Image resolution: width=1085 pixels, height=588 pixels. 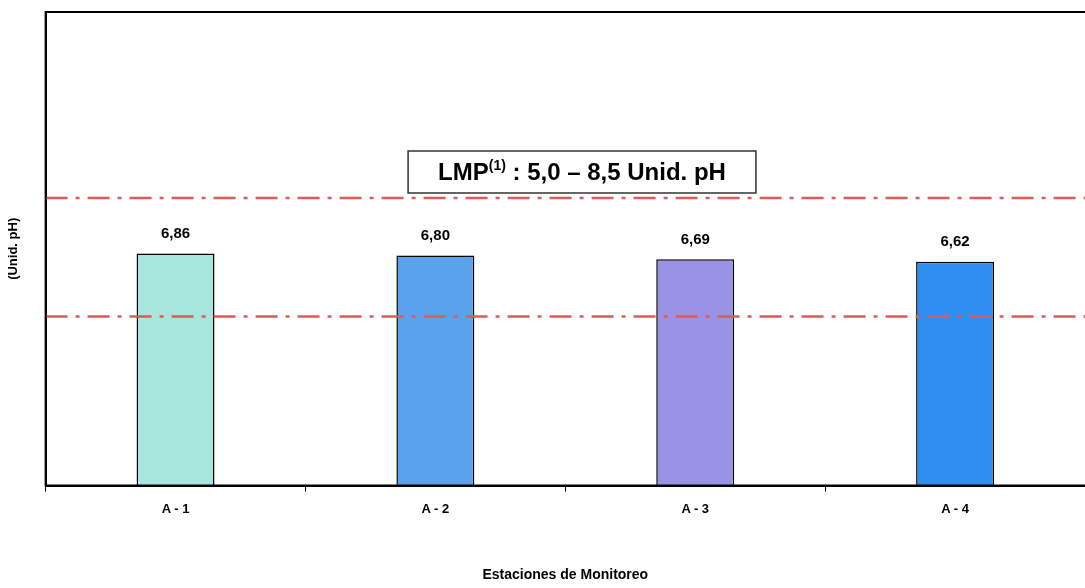 I want to click on data-label: 6,80, so click(x=435, y=235).